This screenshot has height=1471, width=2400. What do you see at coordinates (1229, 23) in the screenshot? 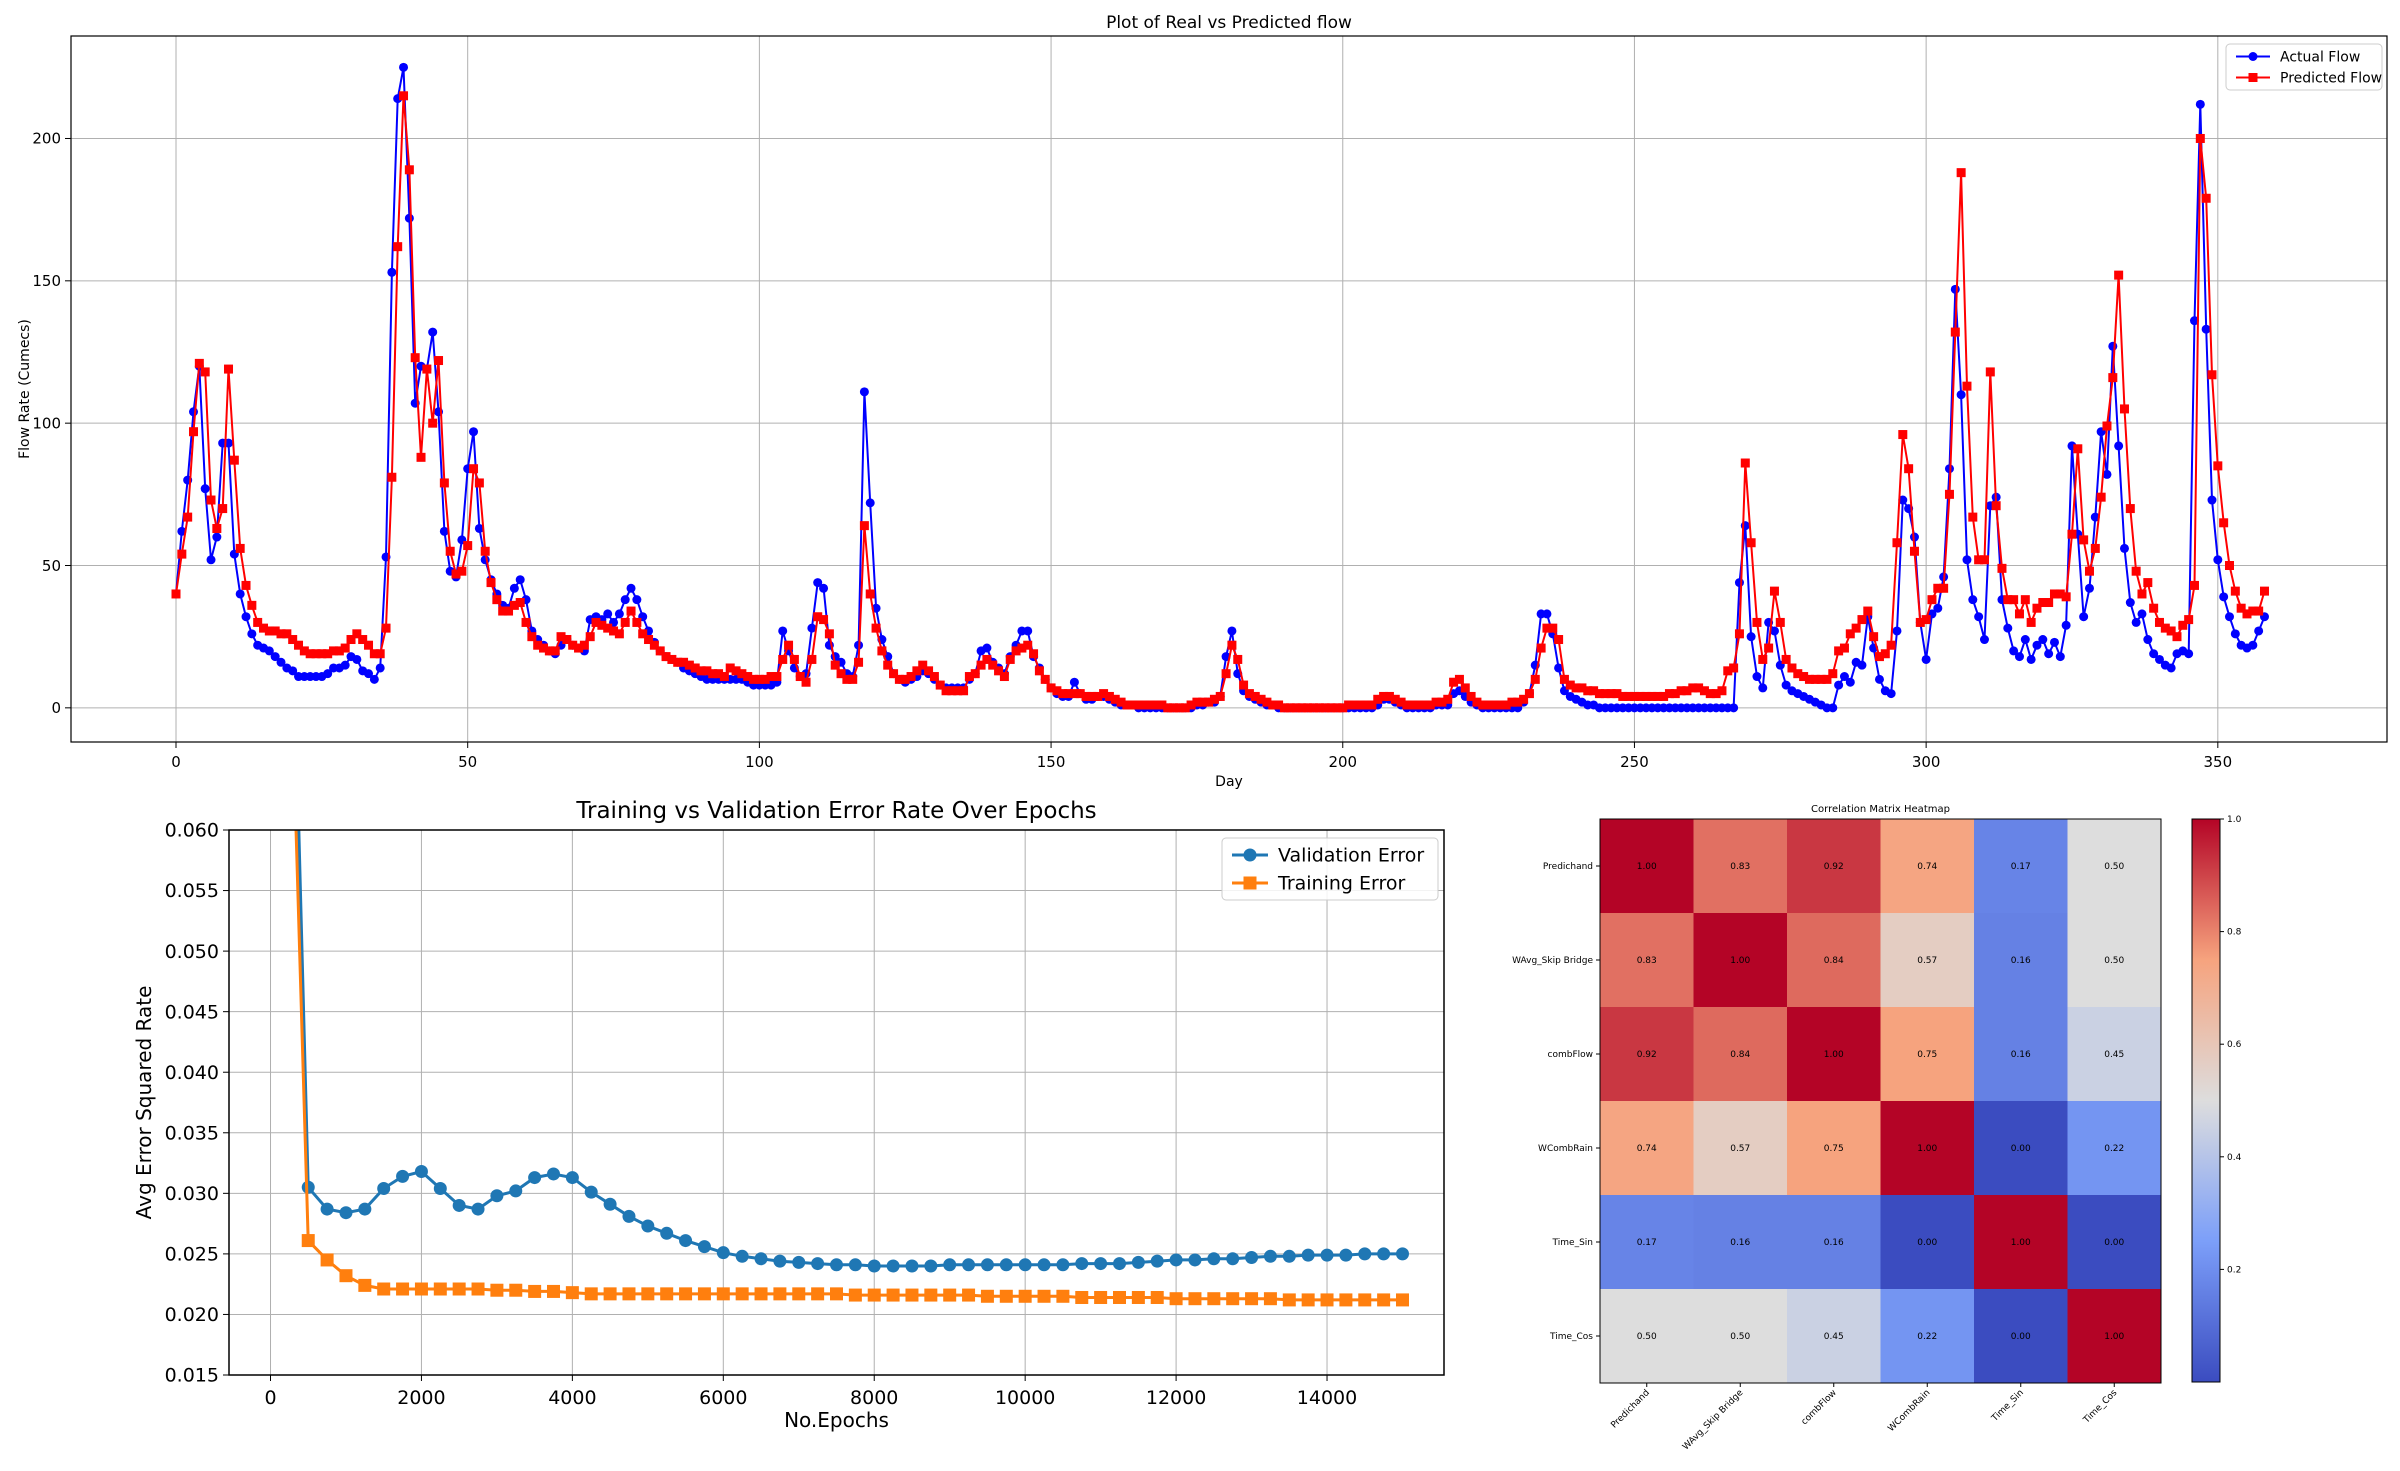
I see `chart-title: Plot of Real vs Predicted flow` at bounding box center [1229, 23].